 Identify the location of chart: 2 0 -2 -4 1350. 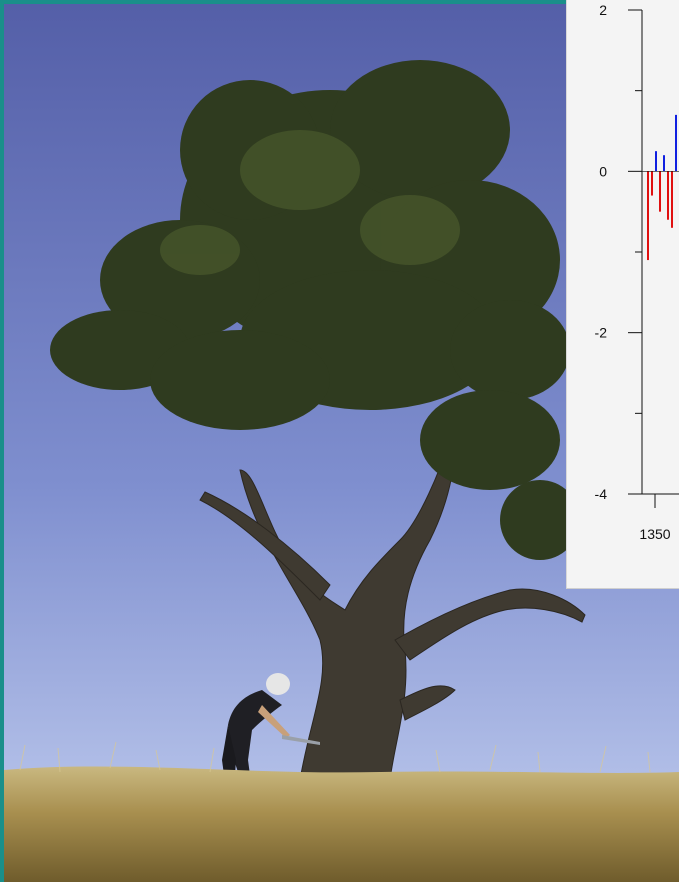
(637, 272).